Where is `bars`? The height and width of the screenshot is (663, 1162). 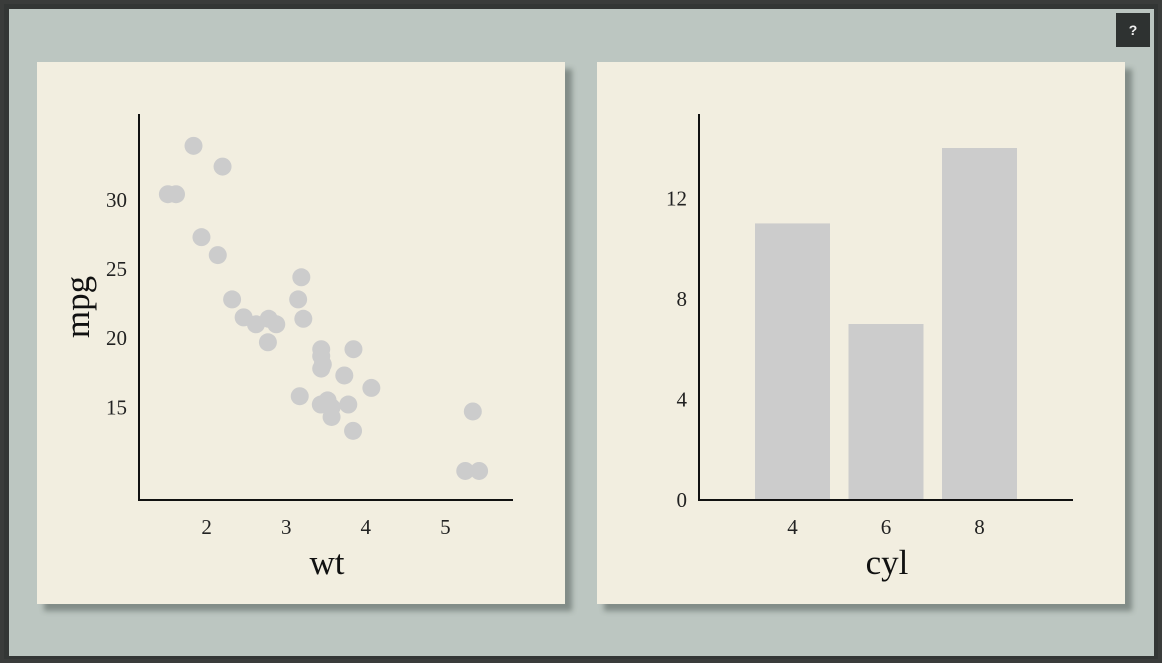 bars is located at coordinates (886, 324).